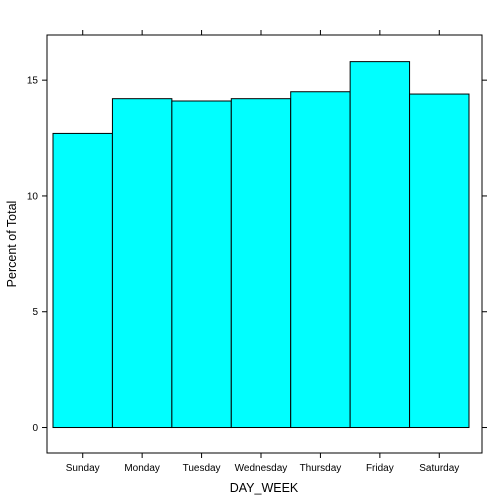 This screenshot has height=504, width=504. Describe the element at coordinates (380, 245) in the screenshot. I see `bar-friday` at that location.